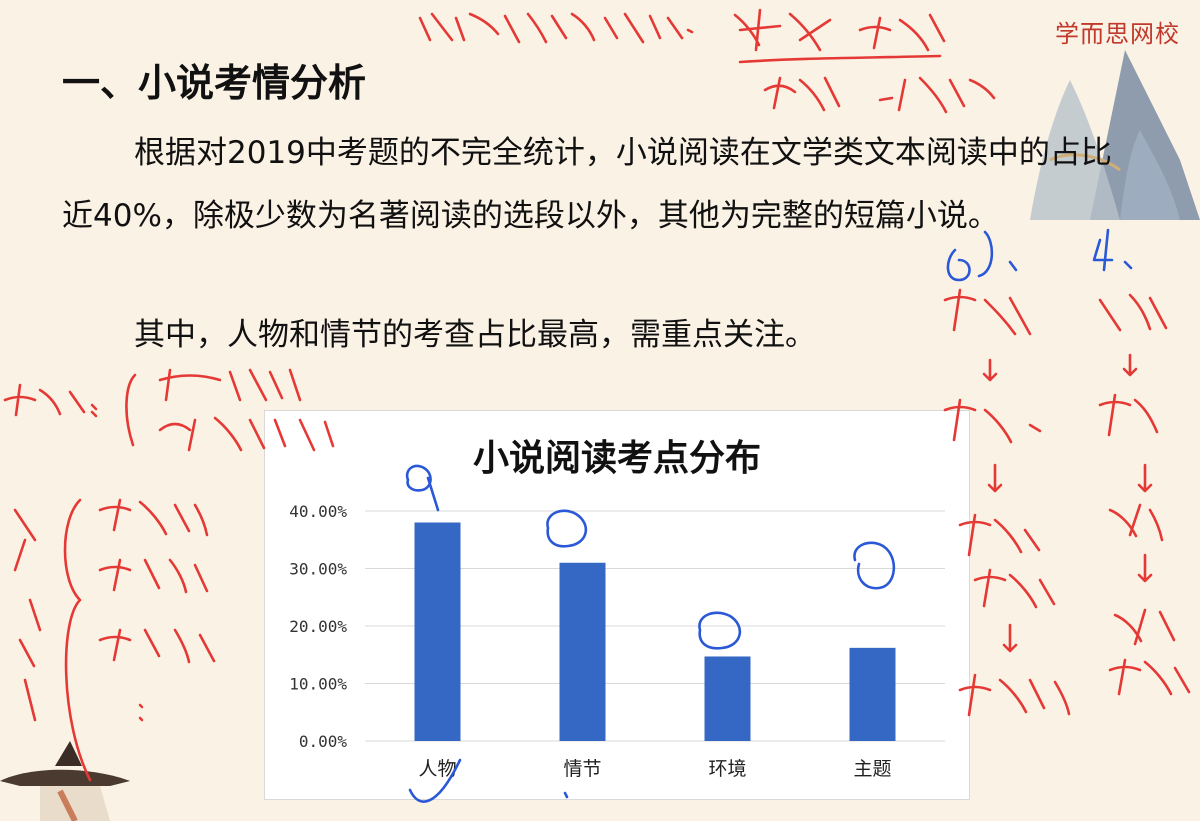 The width and height of the screenshot is (1200, 821). What do you see at coordinates (65, 781) in the screenshot?
I see `figure-illustration` at bounding box center [65, 781].